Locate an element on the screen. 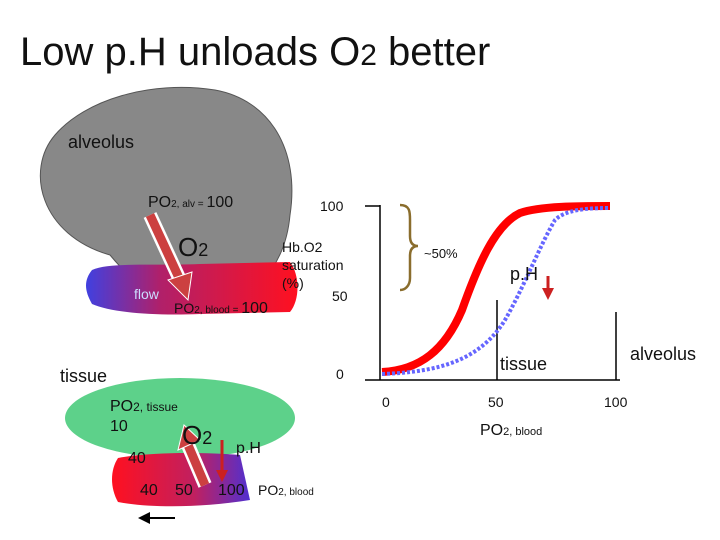 Image resolution: width=720 pixels, height=540 pixels. graph-axes is located at coordinates (492, 293).